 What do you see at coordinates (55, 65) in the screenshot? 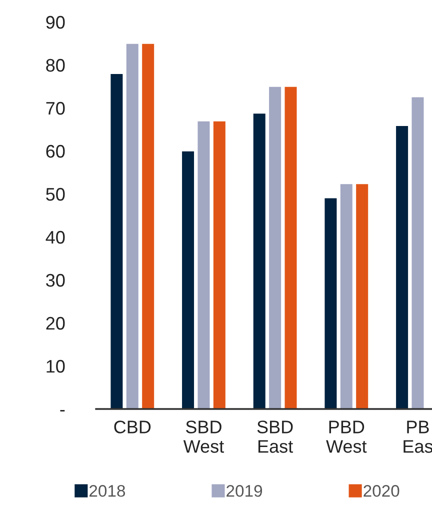
I see `y-tick-label: 80` at bounding box center [55, 65].